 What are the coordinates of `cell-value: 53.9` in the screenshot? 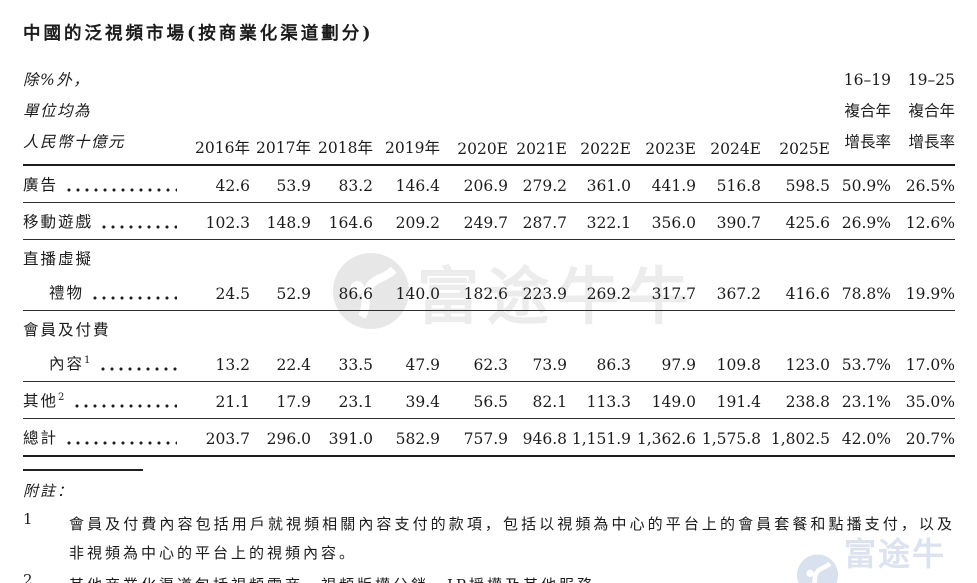 It's located at (280, 184).